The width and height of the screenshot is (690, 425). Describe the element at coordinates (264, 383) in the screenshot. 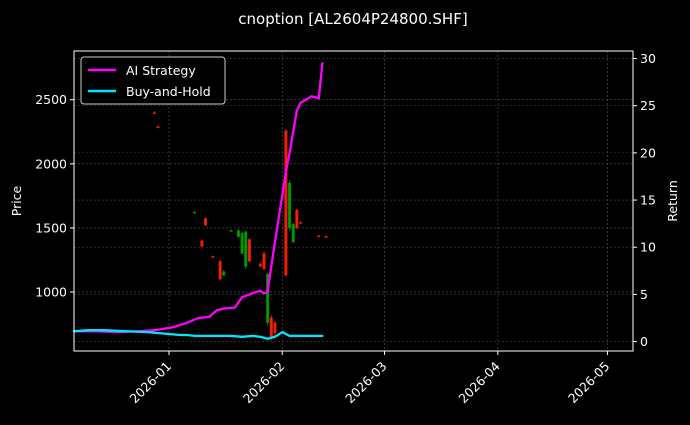

I see `x-tick-label: 2026-02` at that location.